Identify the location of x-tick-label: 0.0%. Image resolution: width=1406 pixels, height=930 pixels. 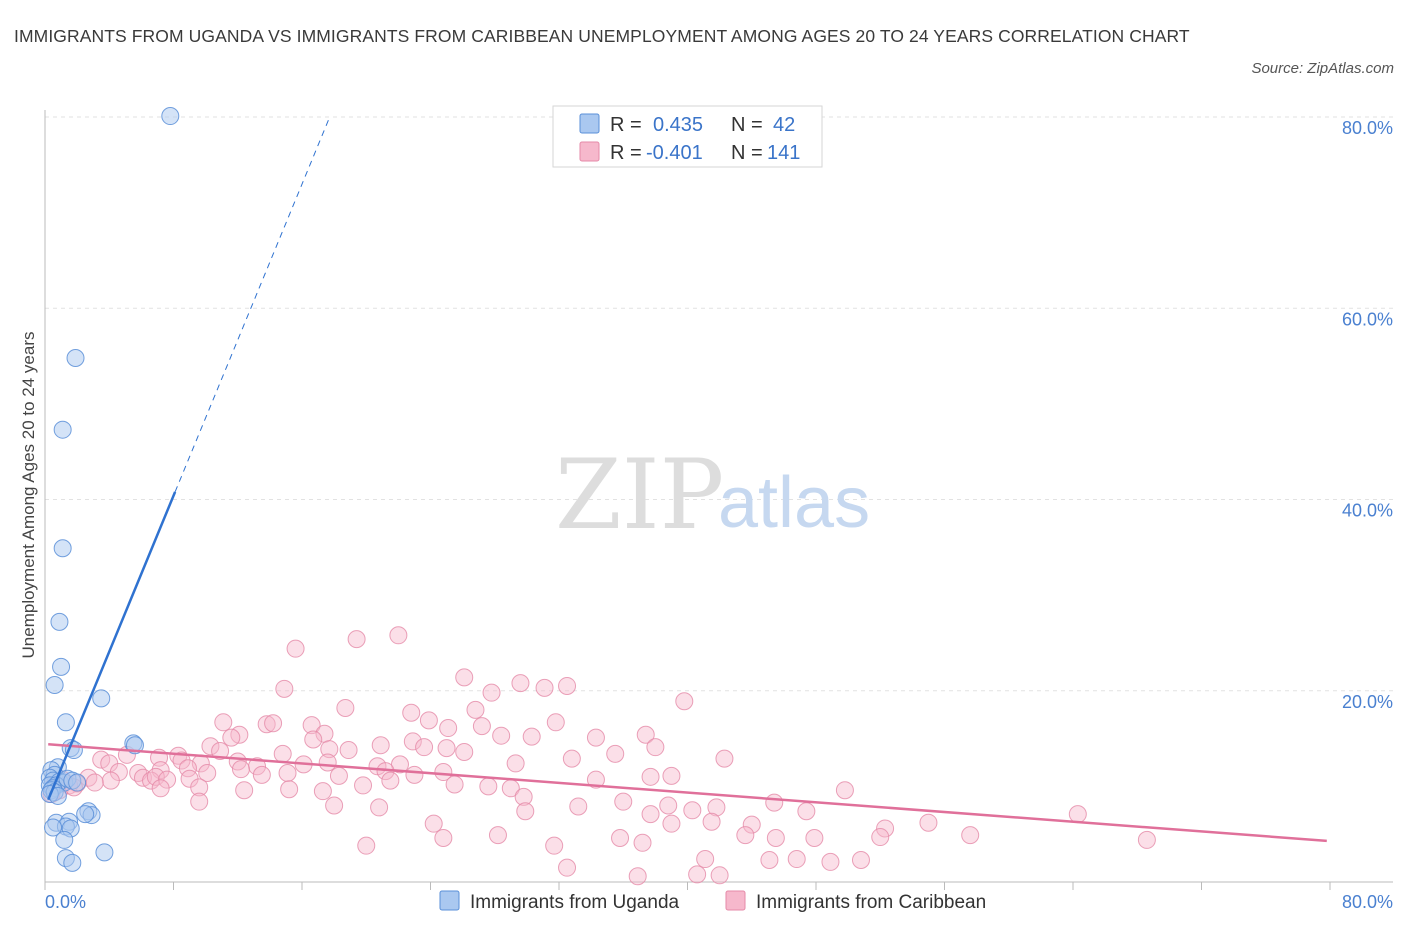
(65, 902).